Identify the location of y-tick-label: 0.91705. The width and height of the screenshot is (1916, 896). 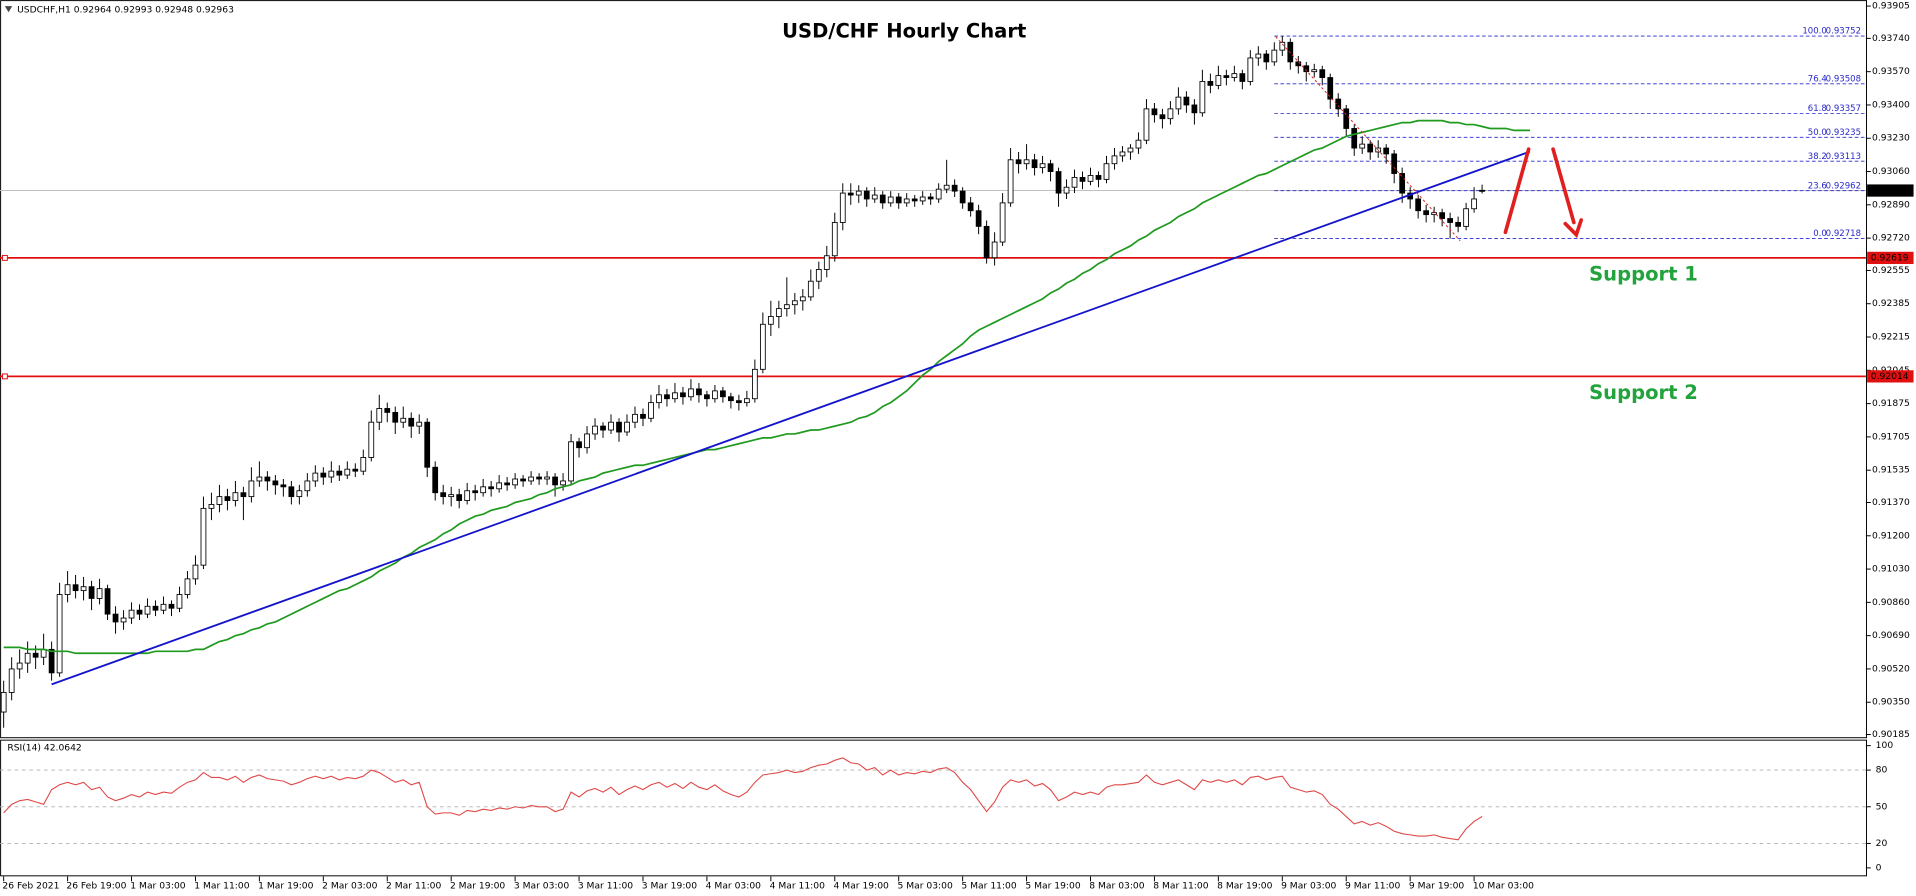
(1891, 436).